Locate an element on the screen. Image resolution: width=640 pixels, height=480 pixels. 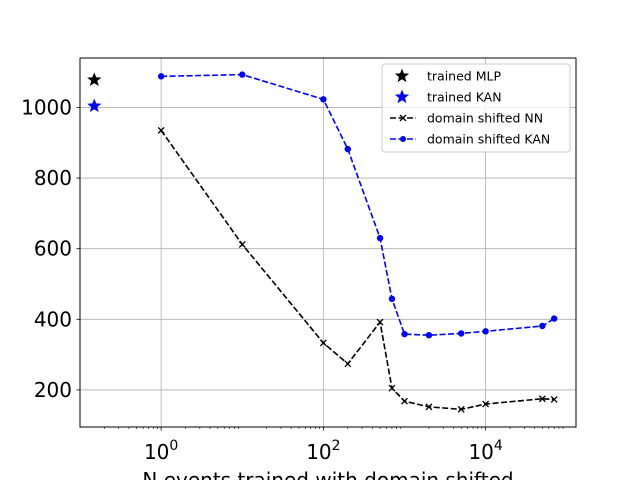
legend-box is located at coordinates (476, 108).